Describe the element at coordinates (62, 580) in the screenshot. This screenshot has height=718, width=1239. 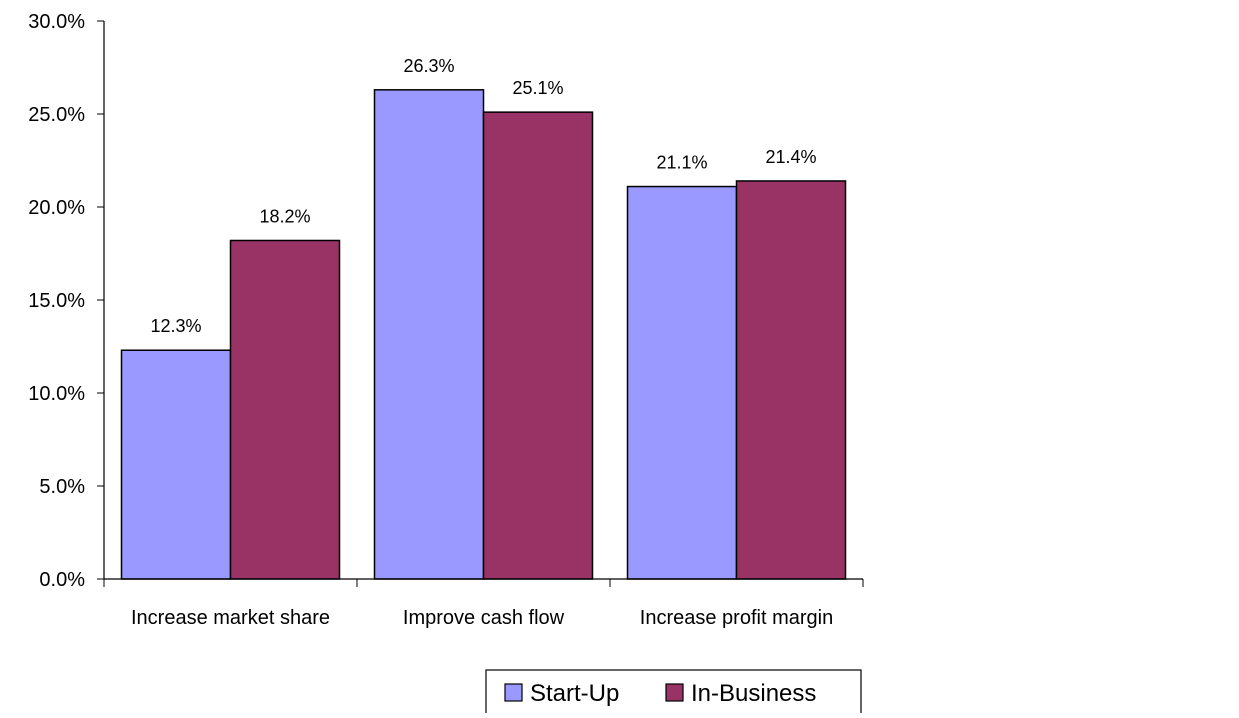
I see `y-tick-label: 0.0%` at that location.